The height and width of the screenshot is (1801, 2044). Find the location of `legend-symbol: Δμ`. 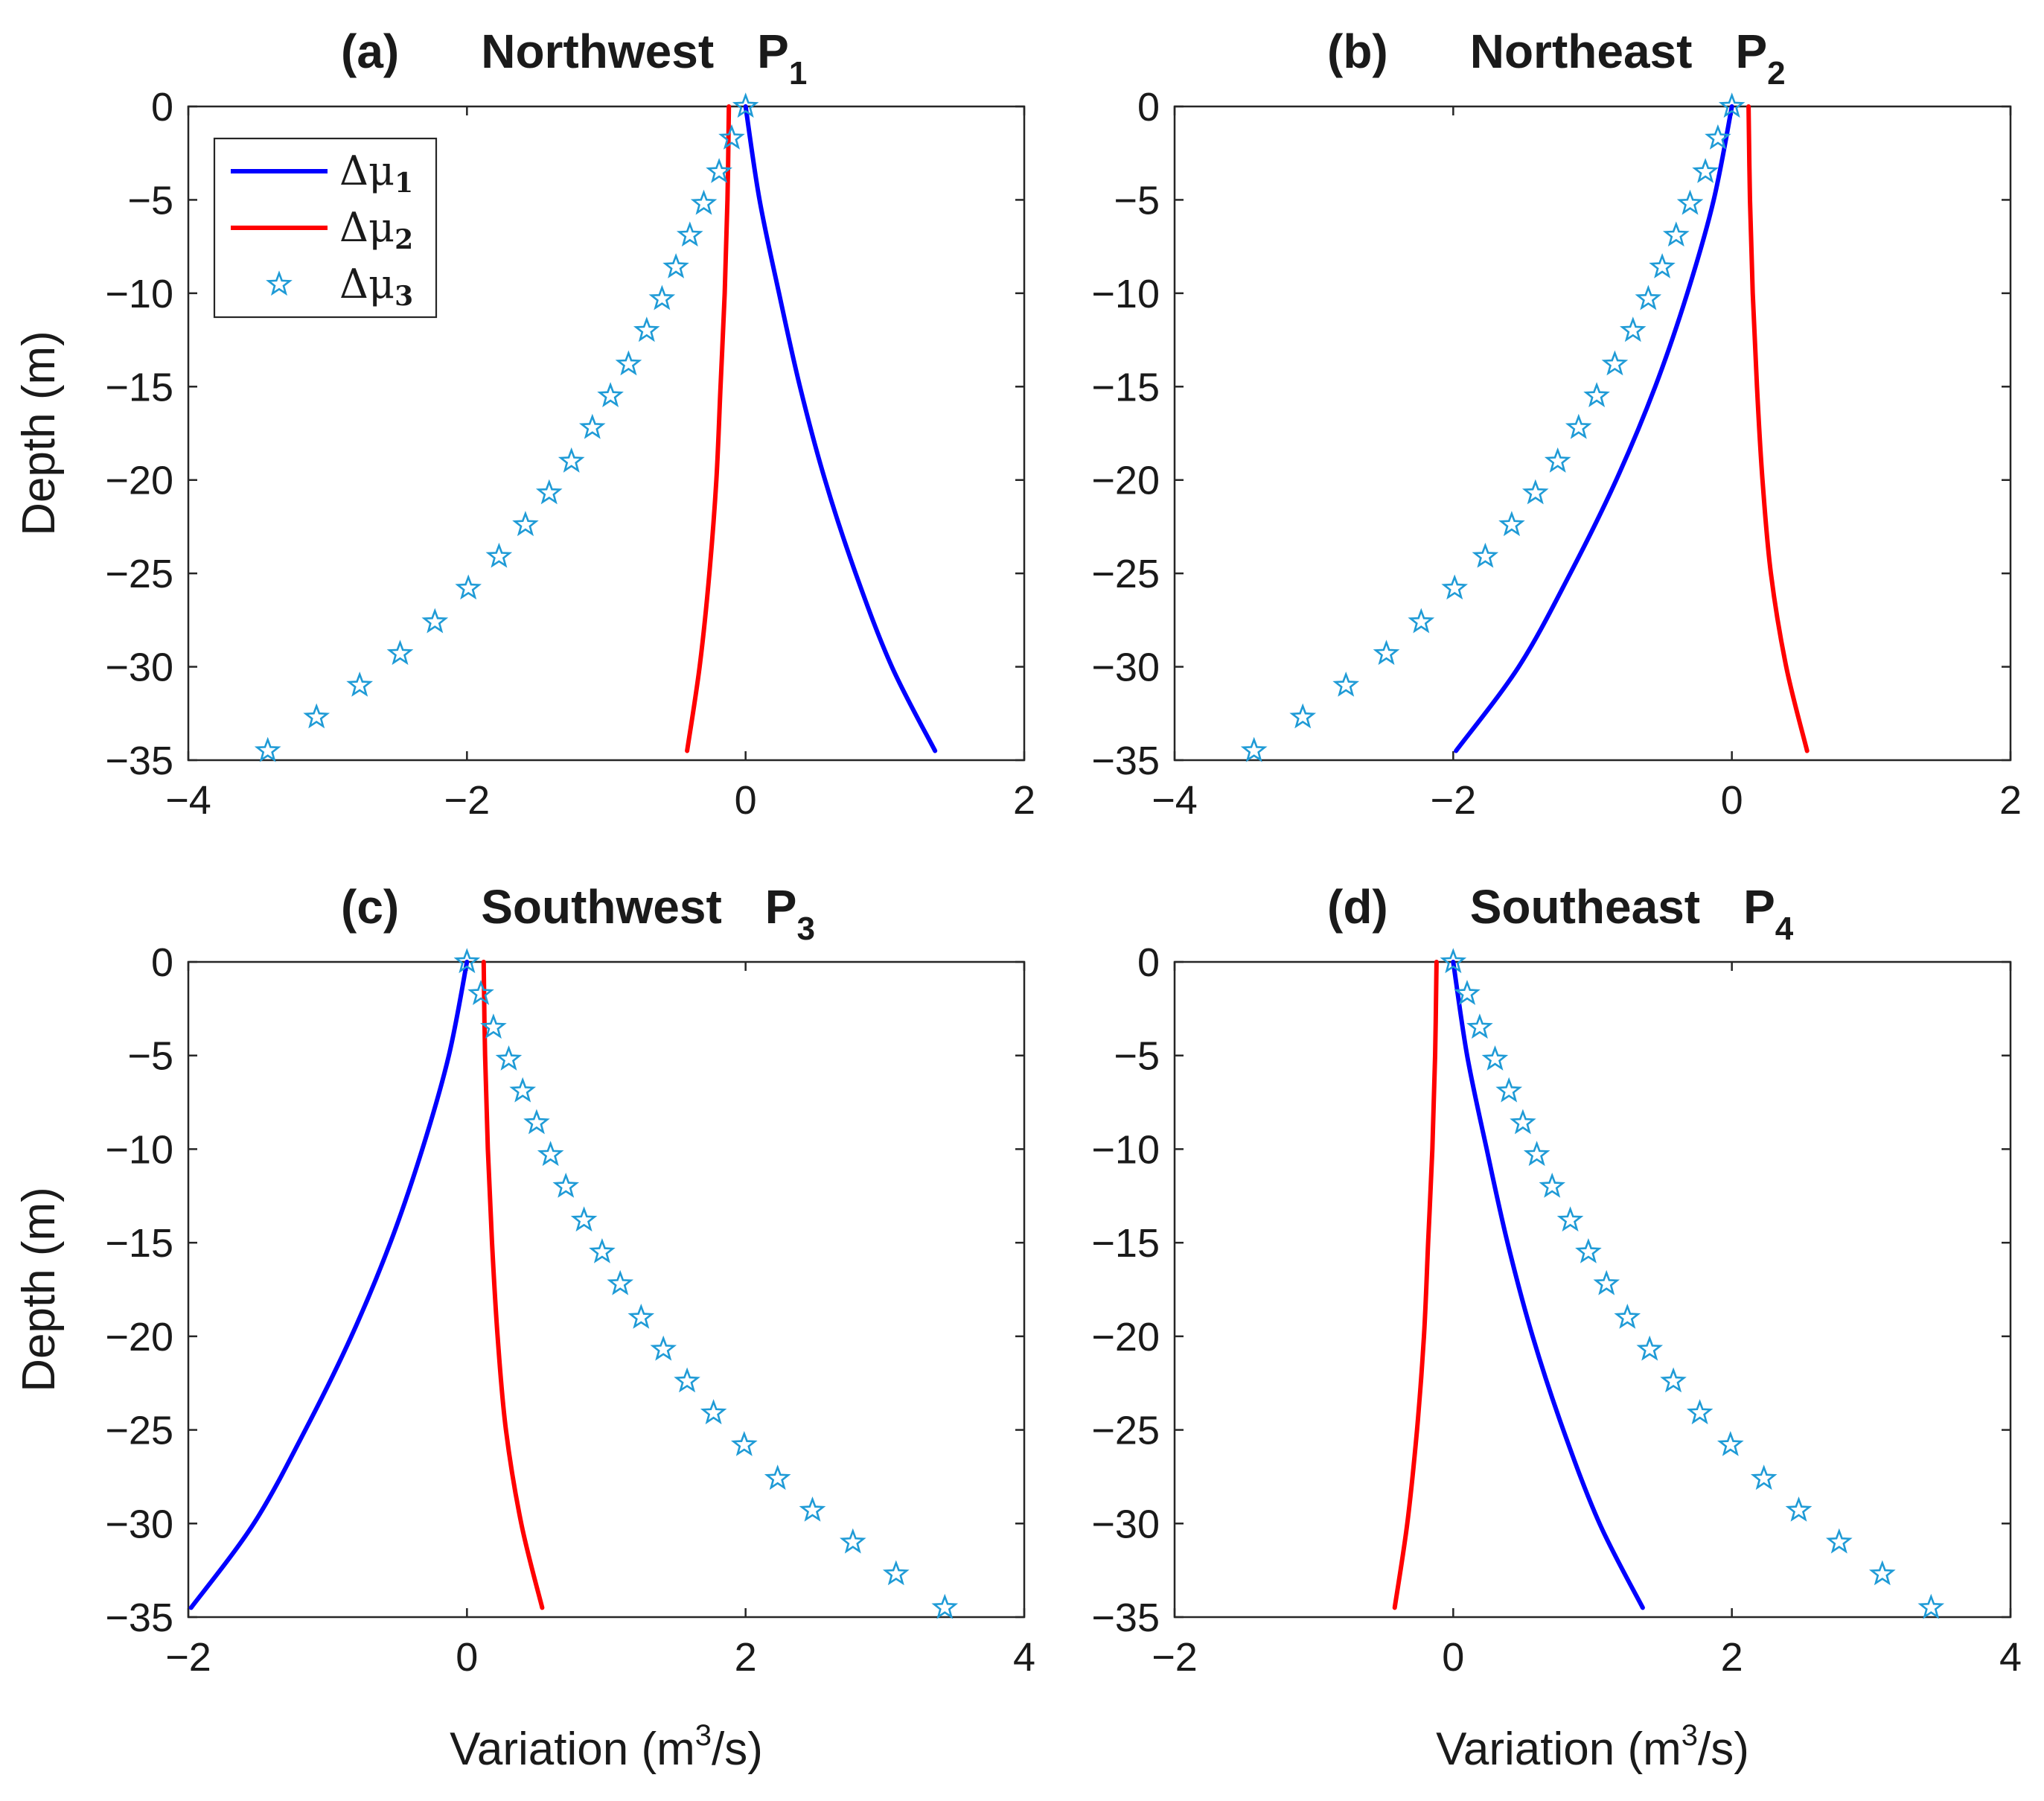

legend-symbol: Δμ is located at coordinates (367, 284).